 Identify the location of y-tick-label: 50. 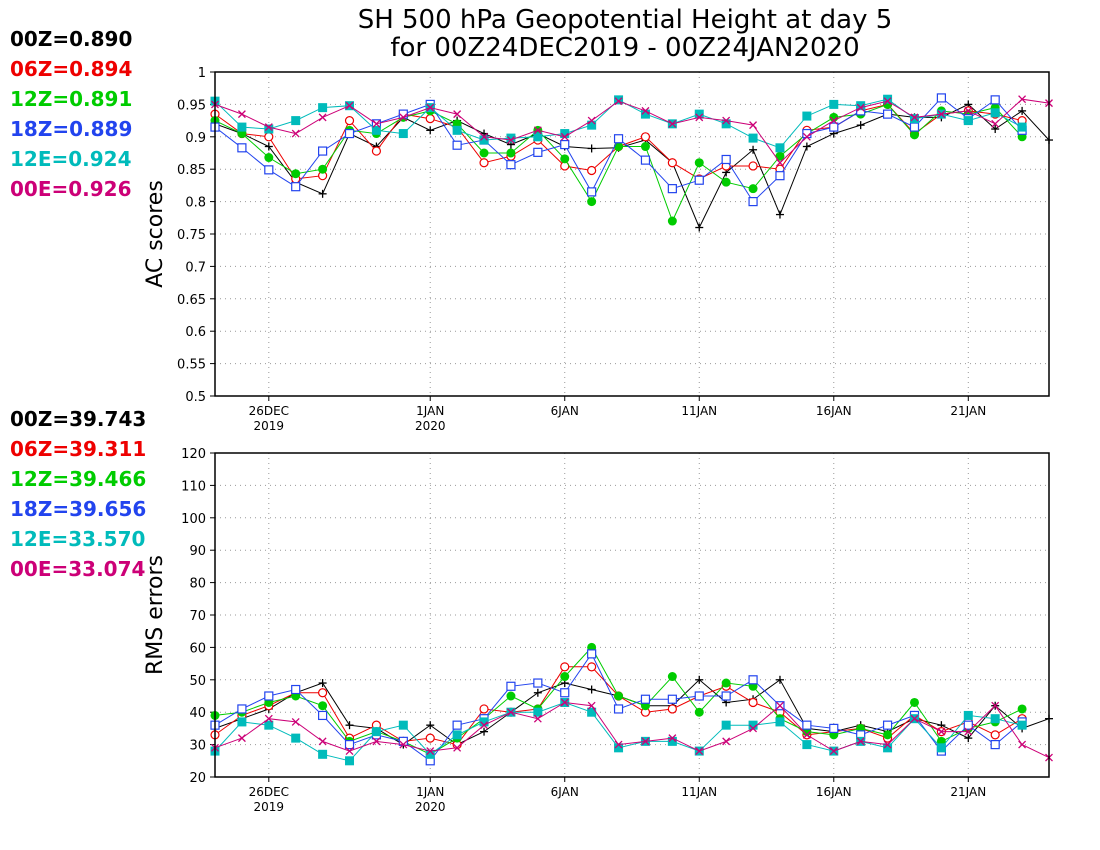
(197, 681).